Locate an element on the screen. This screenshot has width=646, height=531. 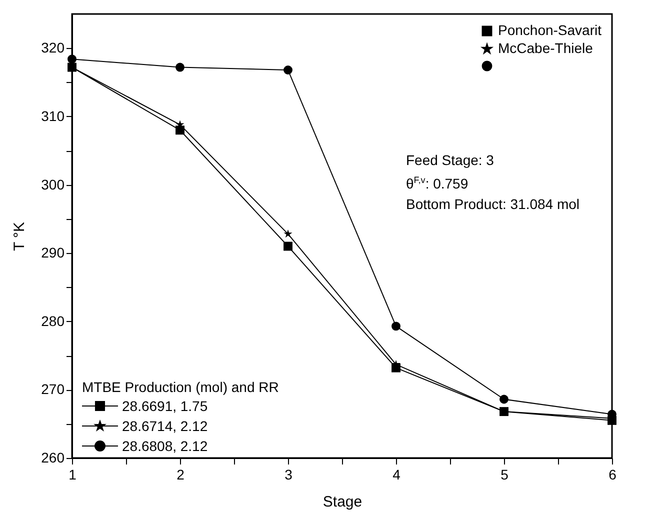
legend-label: McCabe-Thiele is located at coordinates (546, 48).